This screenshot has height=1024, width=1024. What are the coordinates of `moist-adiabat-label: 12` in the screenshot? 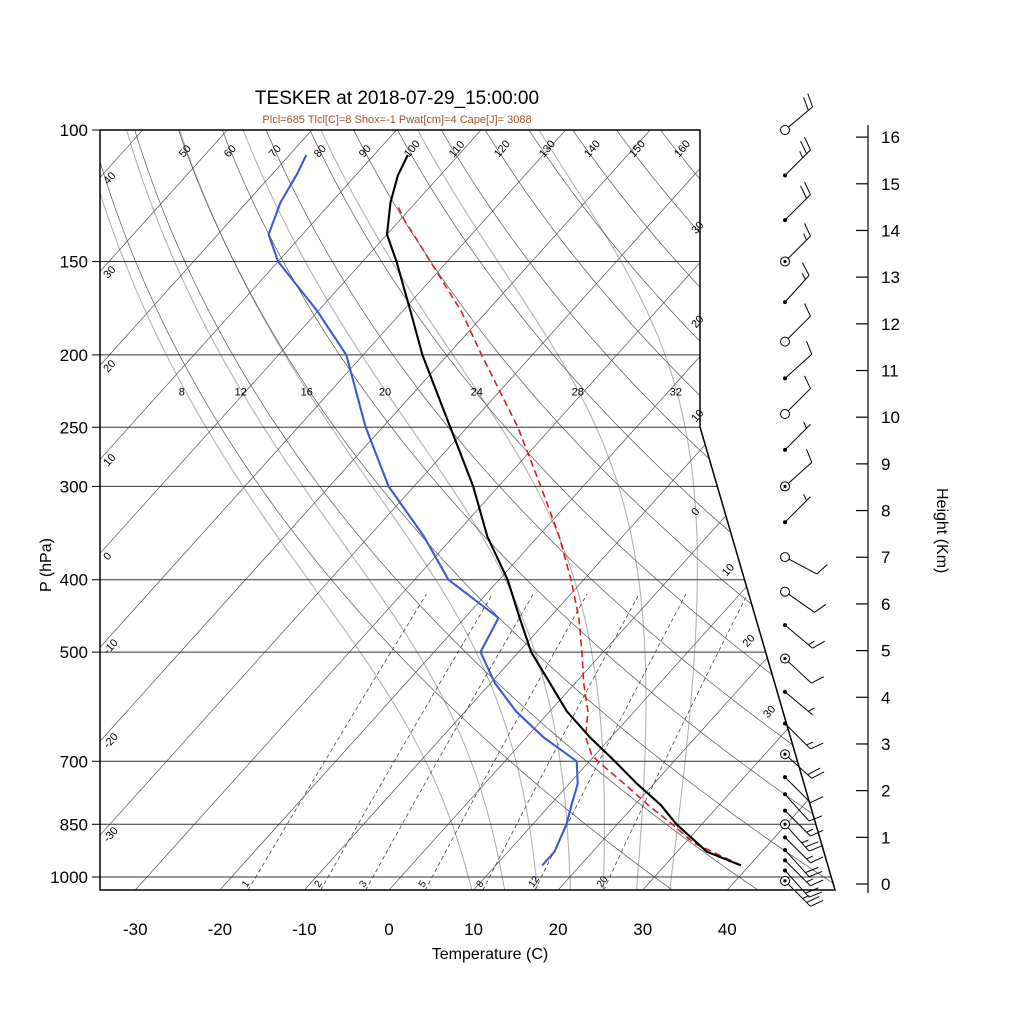 It's located at (241, 393).